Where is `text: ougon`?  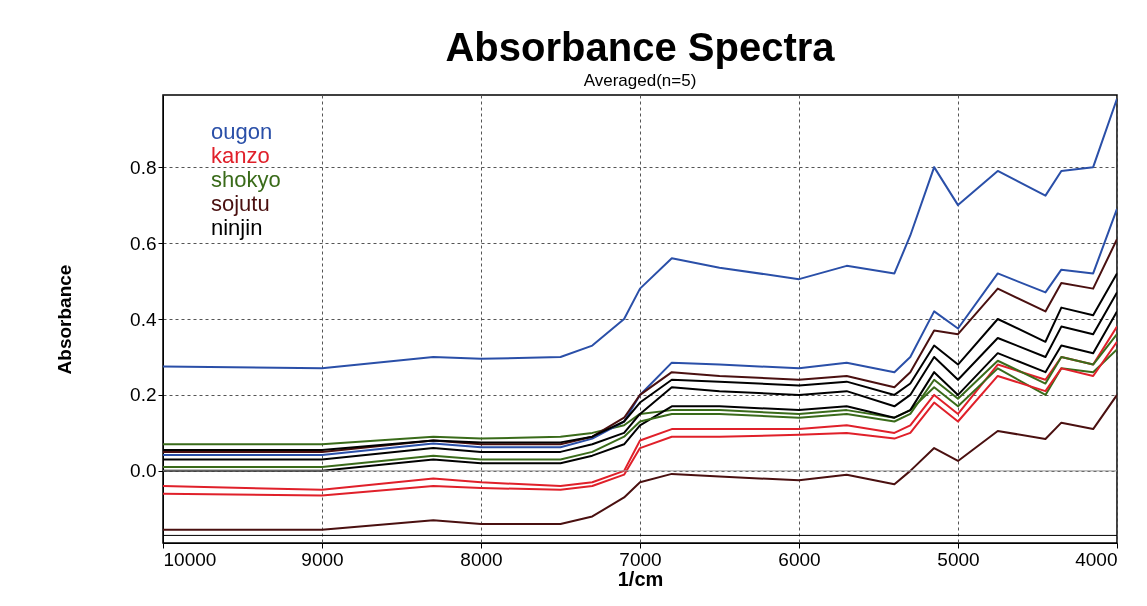
text: ougon is located at coordinates (242, 131).